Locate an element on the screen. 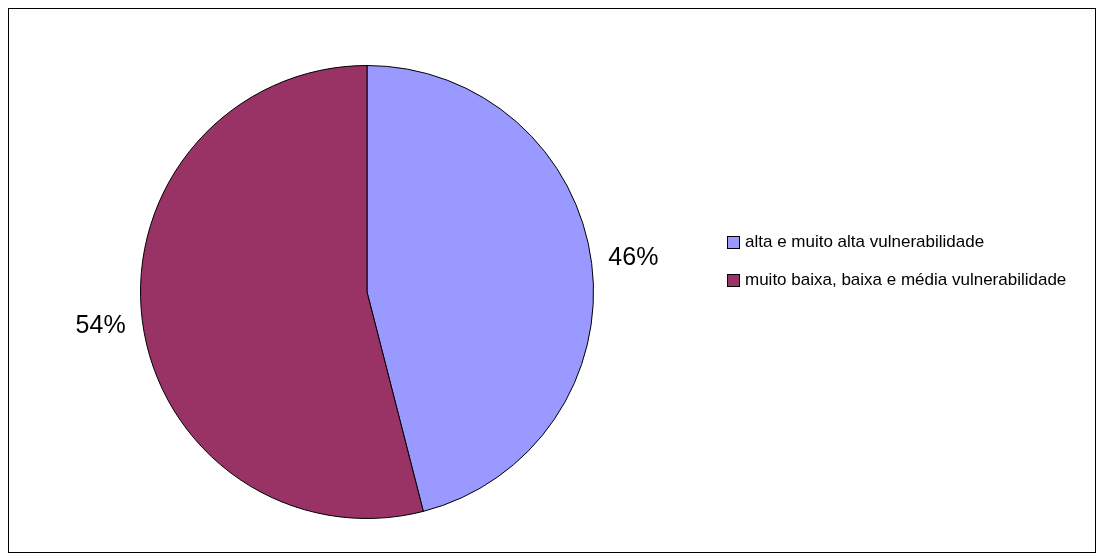 The width and height of the screenshot is (1103, 560). legend-label: muito baixa, baixa e média vulnerabilidade is located at coordinates (906, 280).